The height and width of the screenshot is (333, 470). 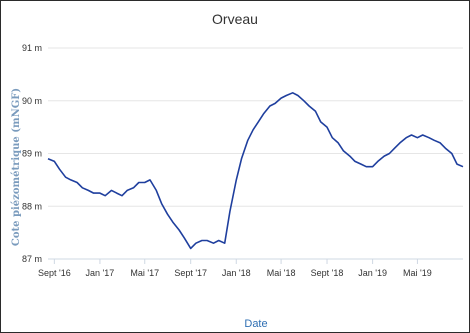 I want to click on y-axis: 91 m 90 m 89 m 88 m 87 m, so click(x=32, y=153).